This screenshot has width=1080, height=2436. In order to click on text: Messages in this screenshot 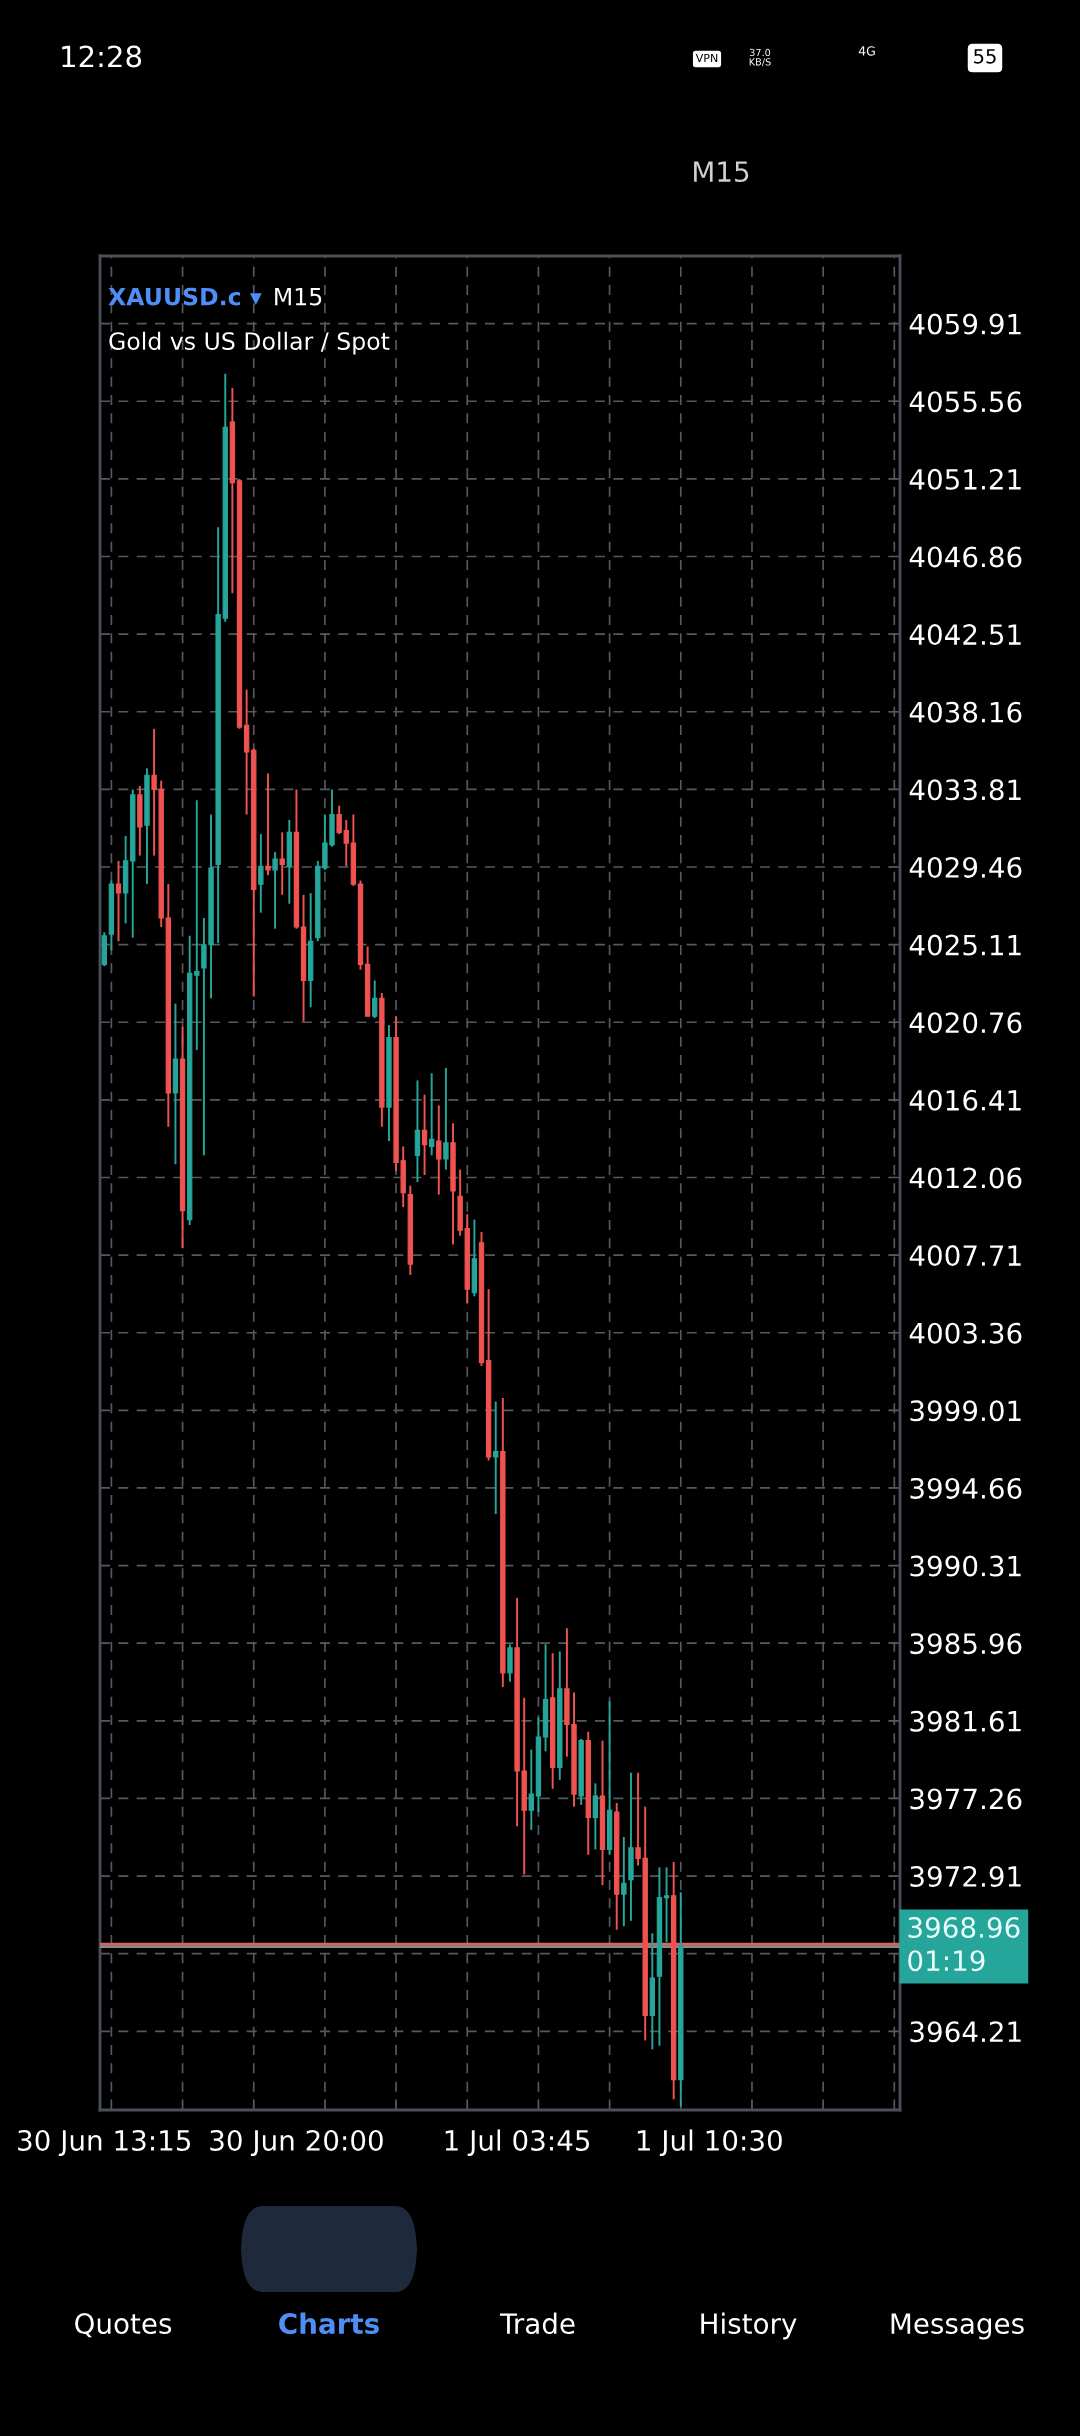, I will do `click(957, 2326)`.